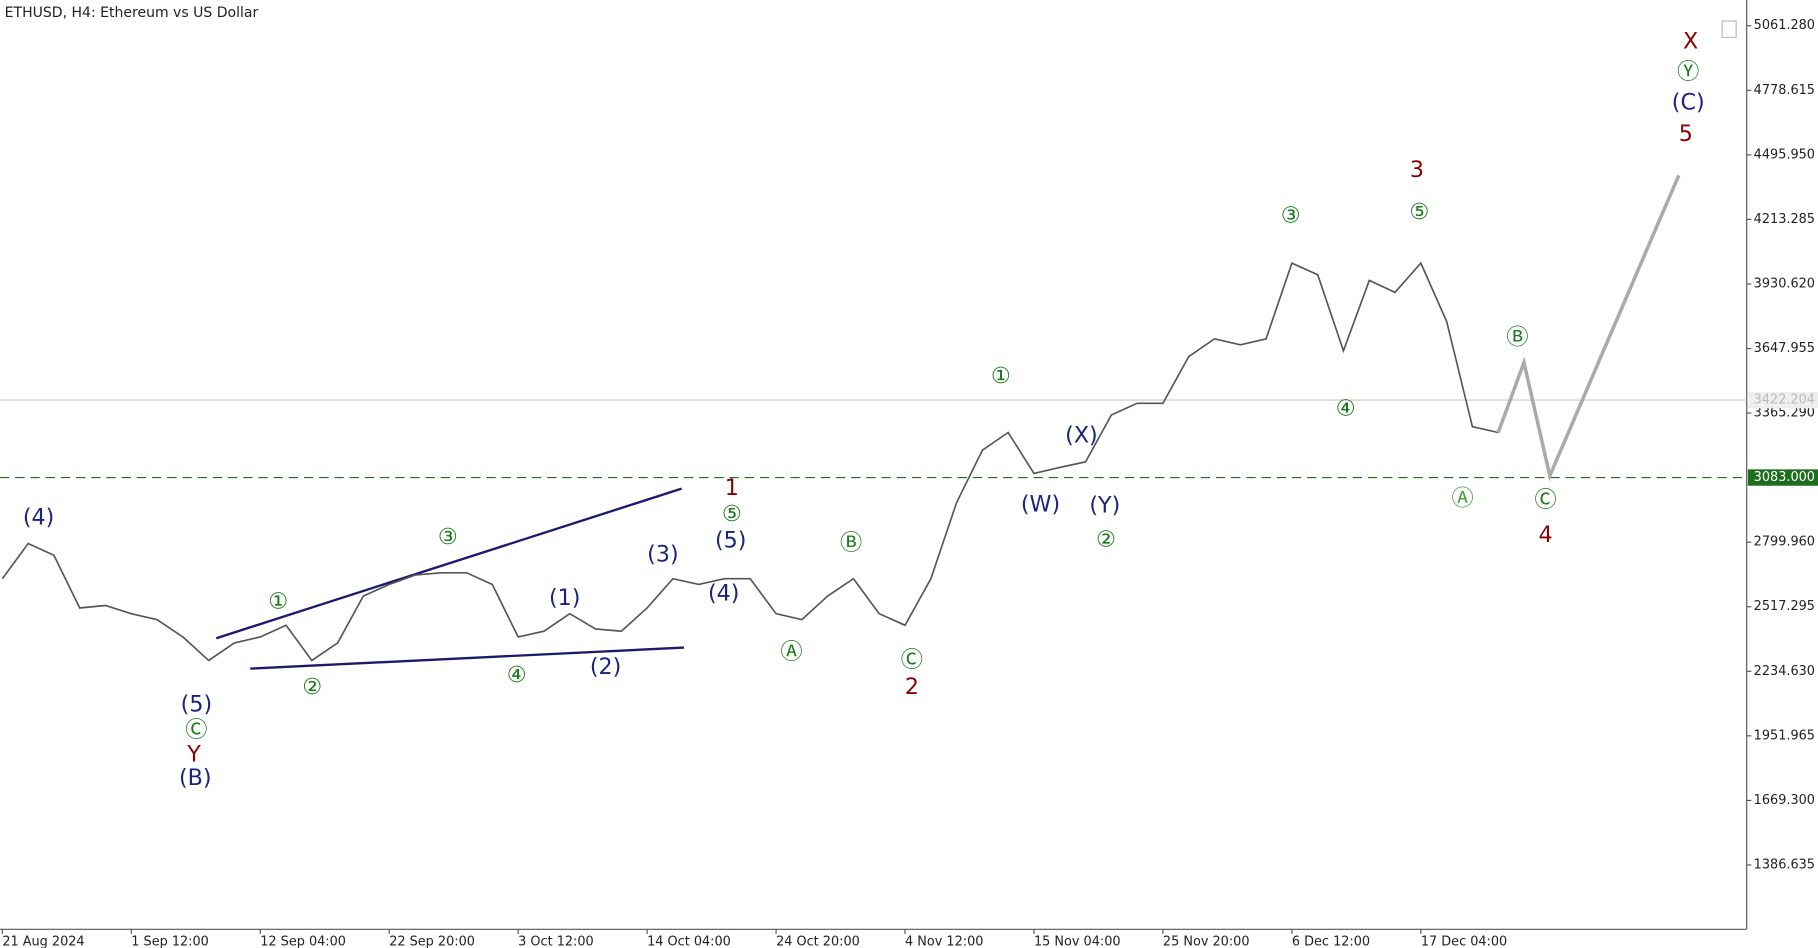  Describe the element at coordinates (605, 667) in the screenshot. I see `wave-label: (2)` at that location.